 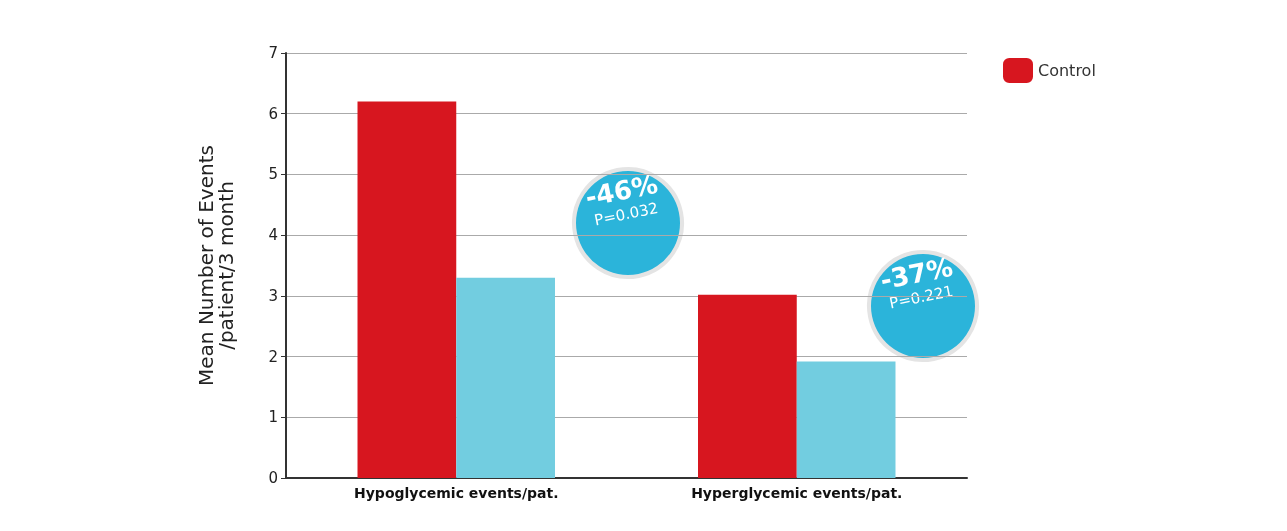 I want to click on y-tick-label: 7, so click(x=273, y=53).